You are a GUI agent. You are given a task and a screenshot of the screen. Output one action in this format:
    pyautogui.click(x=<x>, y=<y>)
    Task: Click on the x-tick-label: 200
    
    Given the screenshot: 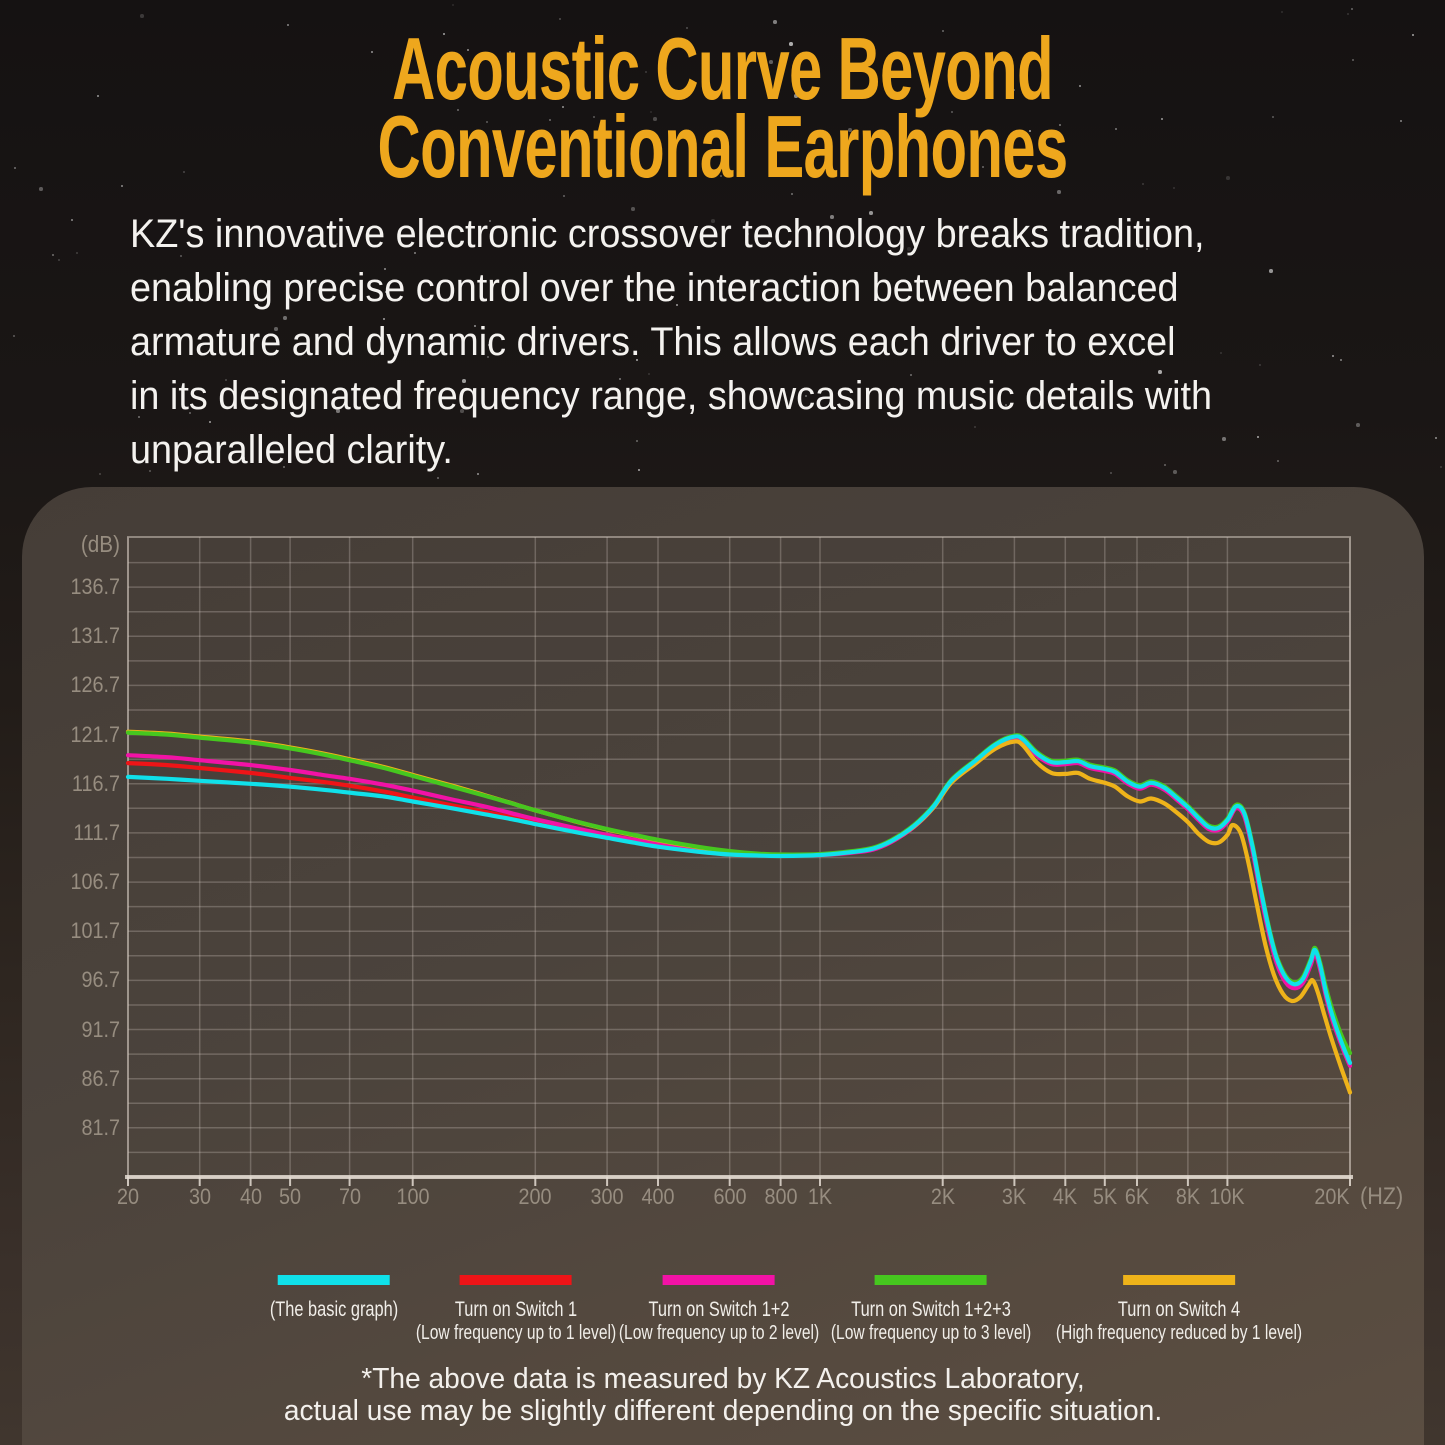 What is the action you would take?
    pyautogui.click(x=535, y=1196)
    